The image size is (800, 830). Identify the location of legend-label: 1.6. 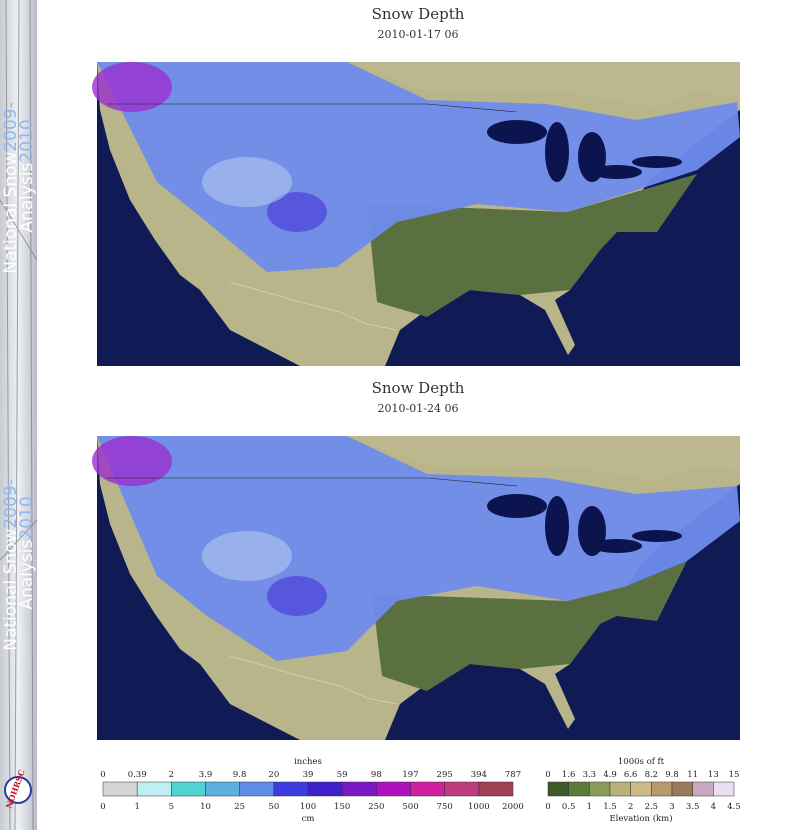
(569, 775).